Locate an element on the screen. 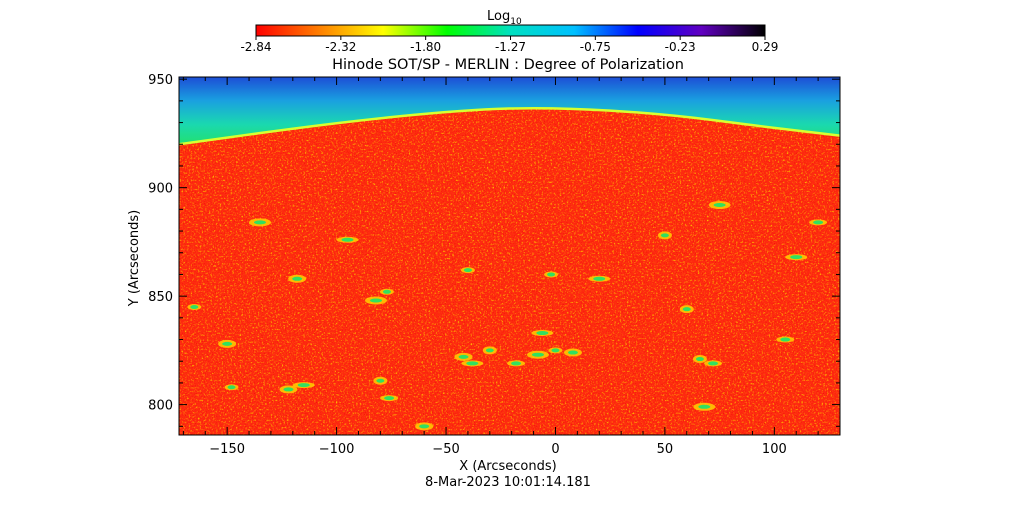 The image size is (1018, 512). colorbar-gradient is located at coordinates (510, 30).